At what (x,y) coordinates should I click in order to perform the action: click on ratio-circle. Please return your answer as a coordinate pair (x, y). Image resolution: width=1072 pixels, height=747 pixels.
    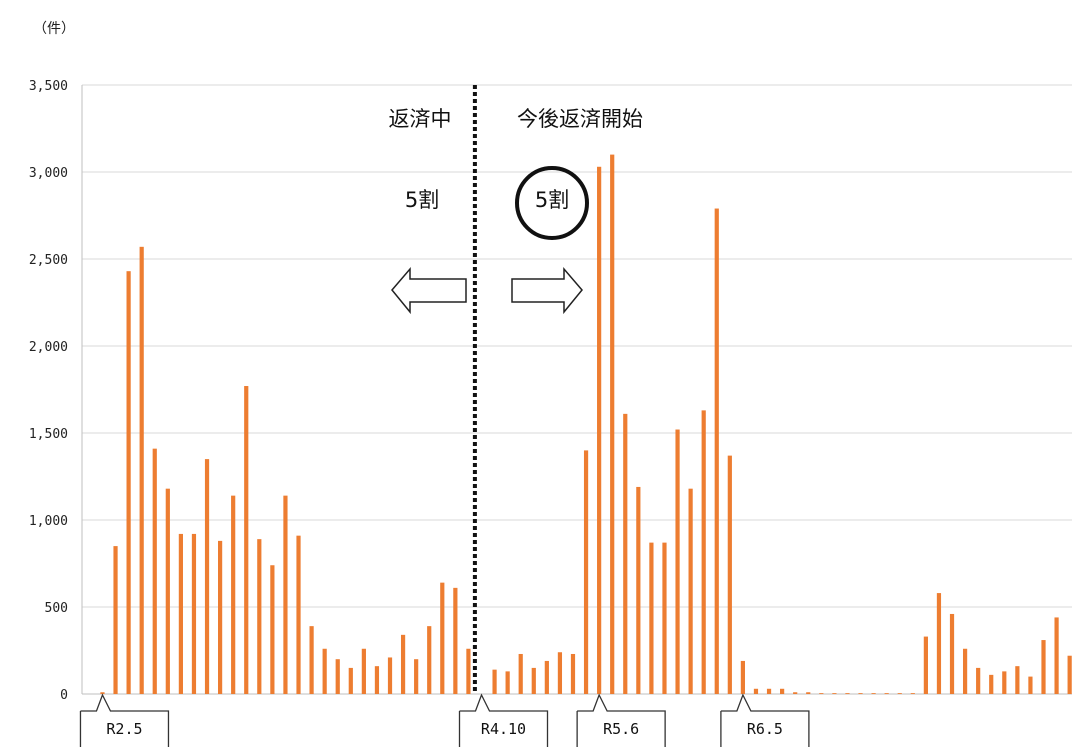
    Looking at the image, I should click on (552, 203).